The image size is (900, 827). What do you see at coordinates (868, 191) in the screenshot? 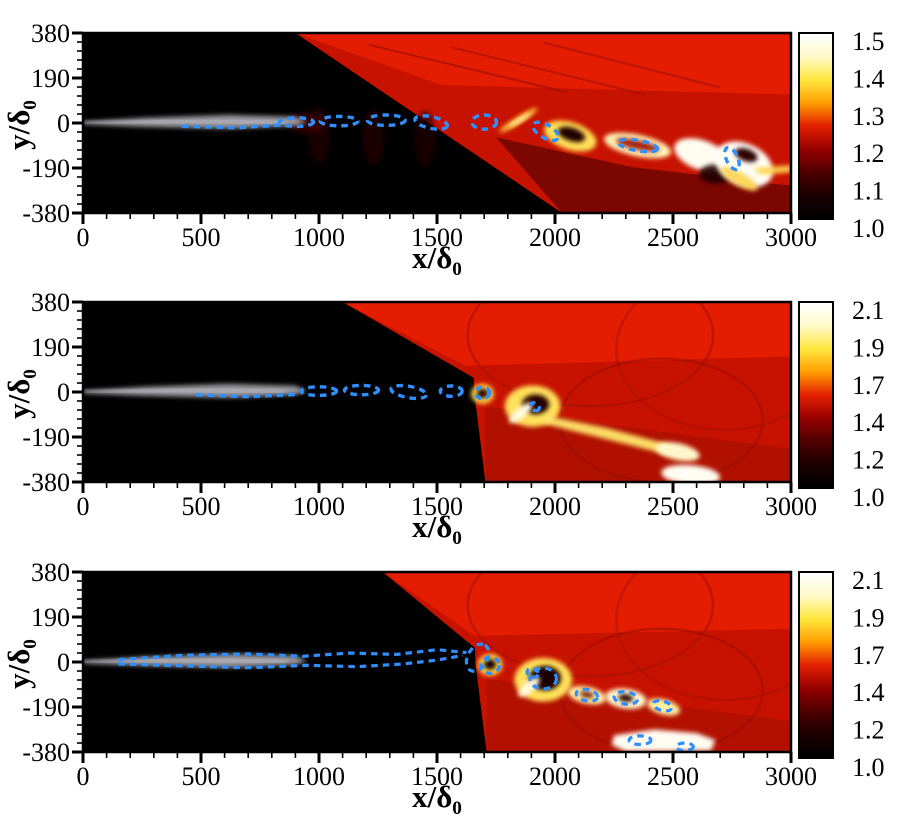
I see `colorbar-tick-label: 1.1` at bounding box center [868, 191].